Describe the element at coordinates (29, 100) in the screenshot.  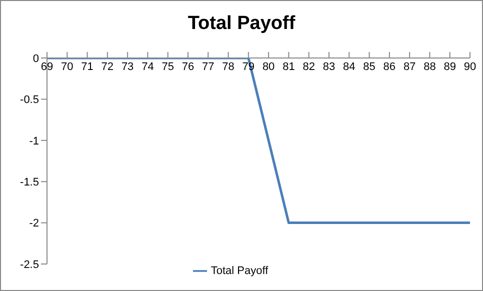
I see `y-tick-label: -0.5` at that location.